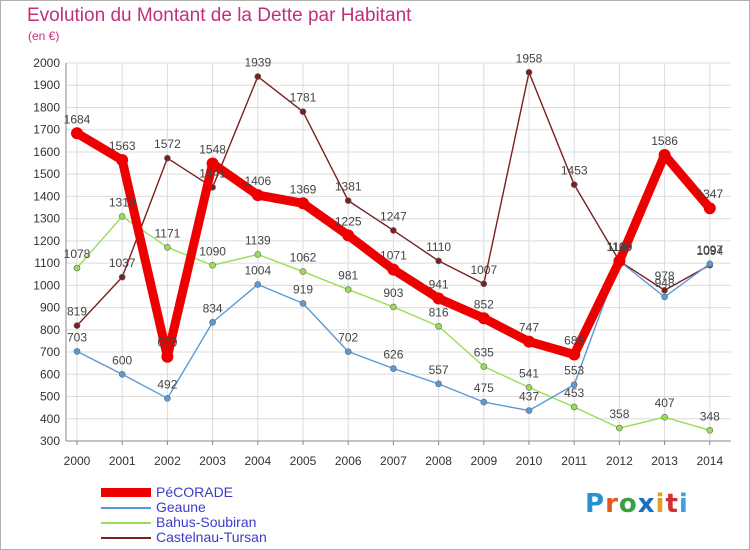  What do you see at coordinates (122, 202) in the screenshot?
I see `data-label: 1310` at bounding box center [122, 202].